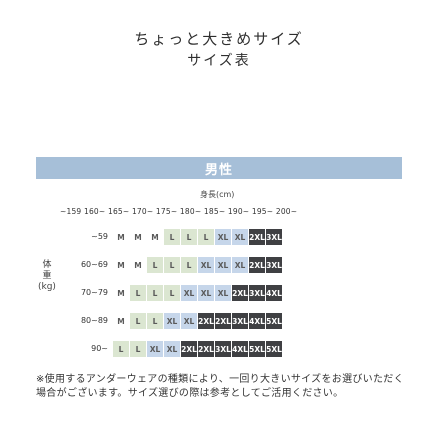 The image size is (438, 438). I want to click on page-title: ちょっと大きめサイズ, so click(219, 39).